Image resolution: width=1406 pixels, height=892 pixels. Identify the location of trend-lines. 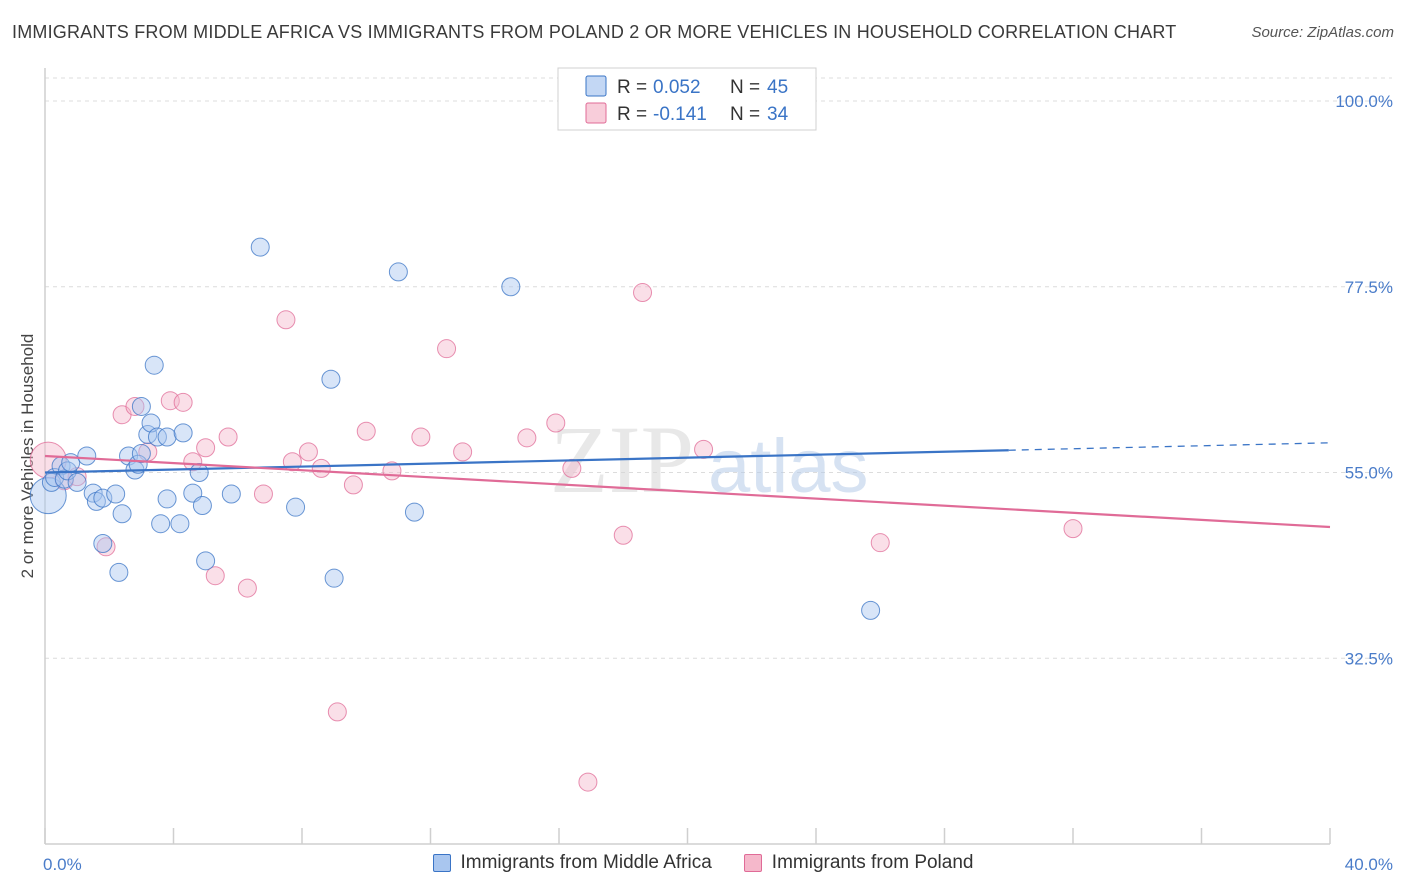
(687, 485).